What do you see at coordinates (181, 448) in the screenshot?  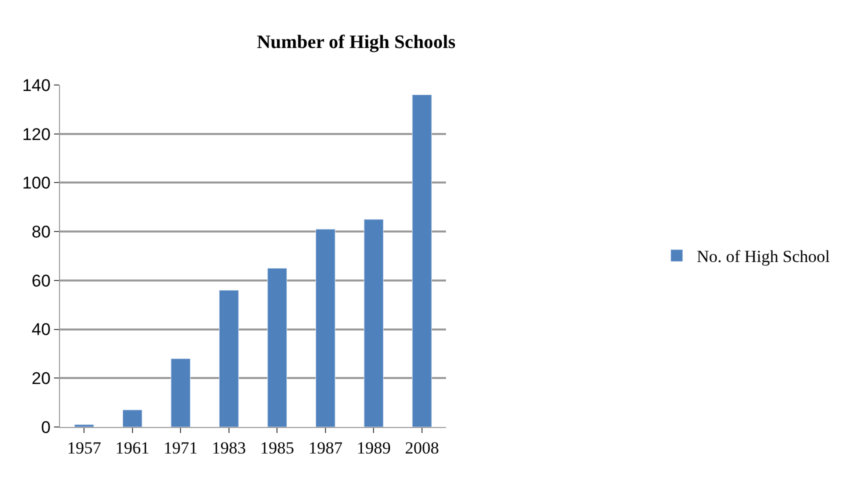 I see `x-tick-label: 1971` at bounding box center [181, 448].